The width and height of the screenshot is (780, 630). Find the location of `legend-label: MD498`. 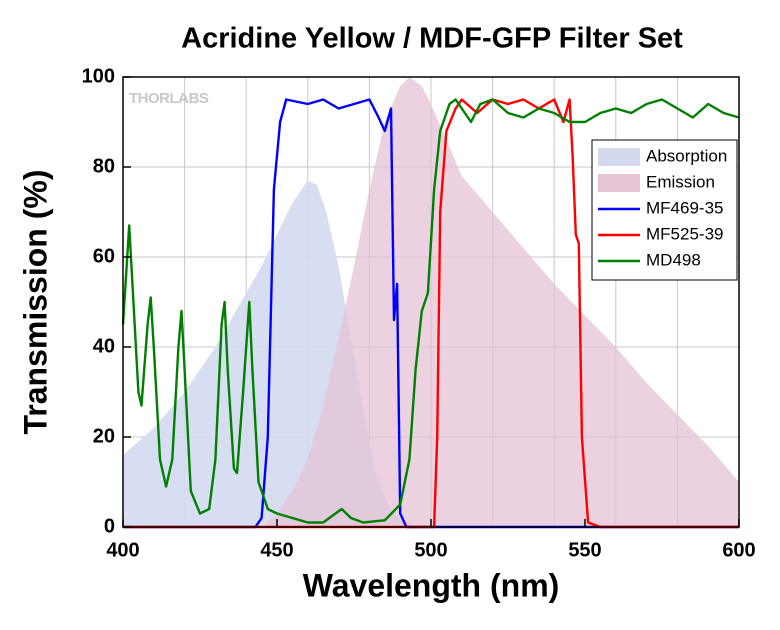

legend-label: MD498 is located at coordinates (673, 259).